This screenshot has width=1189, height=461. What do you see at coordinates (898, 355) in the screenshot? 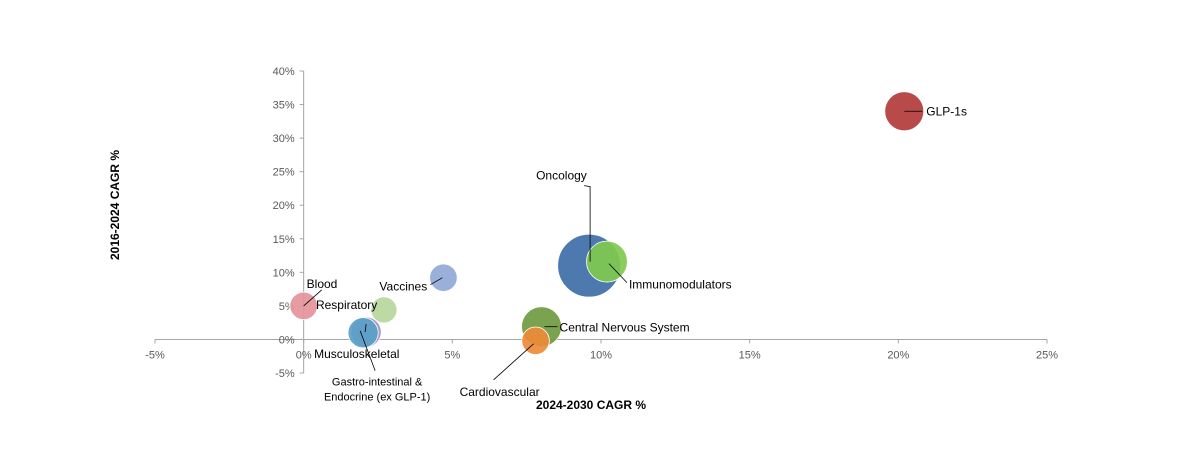
I see `x-tick-label: 20%` at bounding box center [898, 355].